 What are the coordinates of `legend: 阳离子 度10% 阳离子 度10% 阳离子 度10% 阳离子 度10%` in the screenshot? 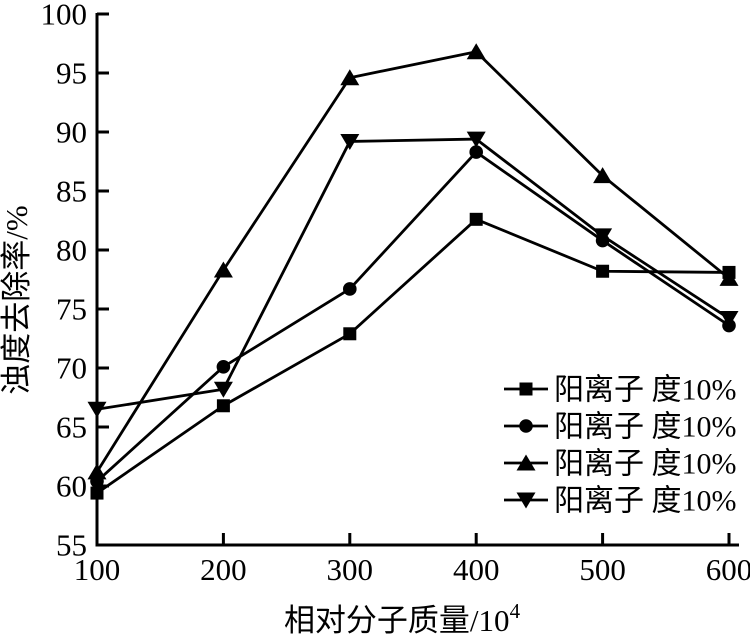 It's located at (620, 446).